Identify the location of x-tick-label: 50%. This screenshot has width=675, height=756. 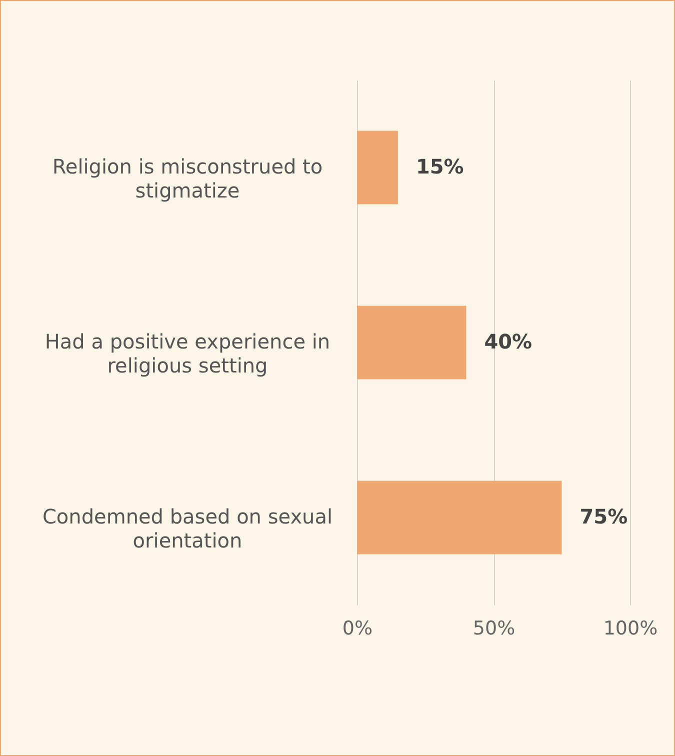
(494, 629).